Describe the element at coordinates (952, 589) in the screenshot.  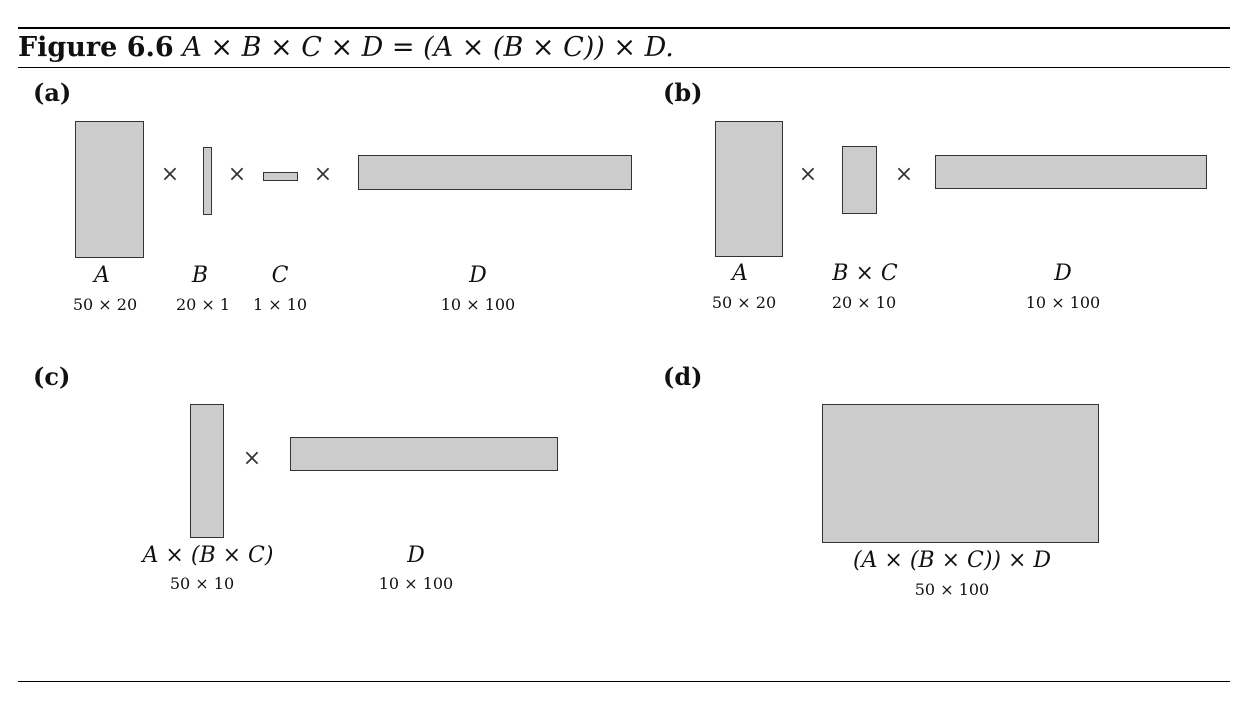
I see `matrix-dims: 50 × 100` at that location.